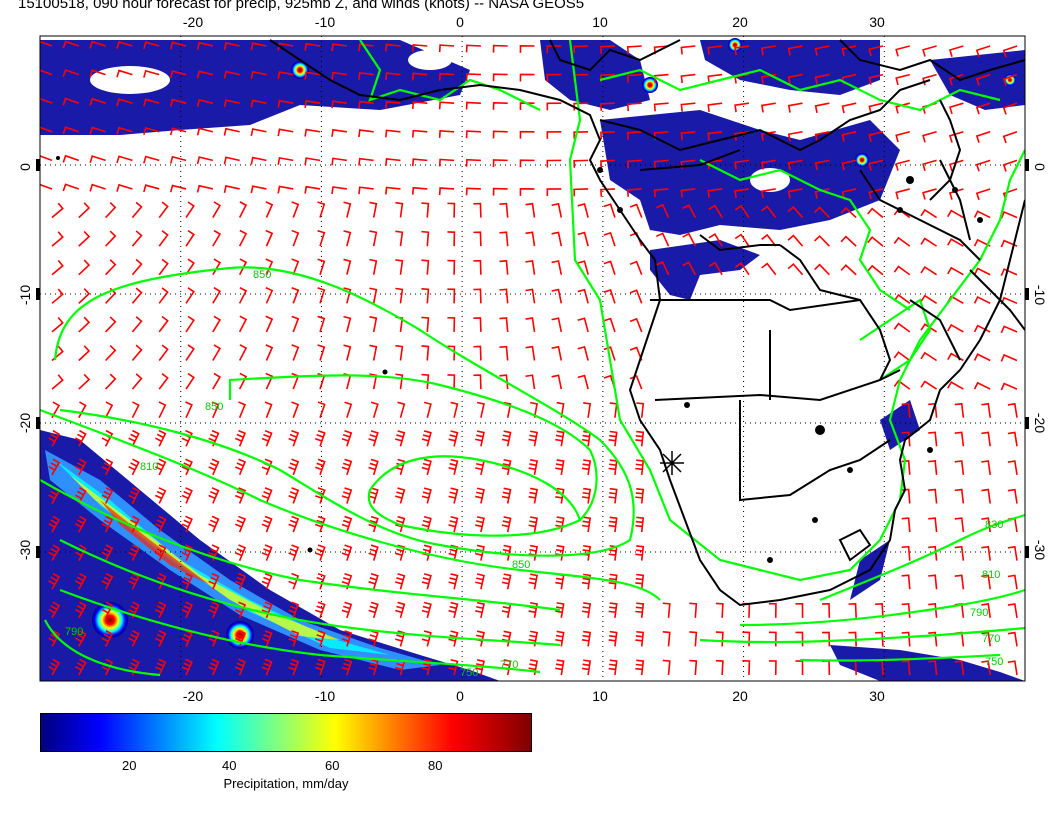  What do you see at coordinates (435, 765) in the screenshot?
I see `colorbar-tick: 80` at bounding box center [435, 765].